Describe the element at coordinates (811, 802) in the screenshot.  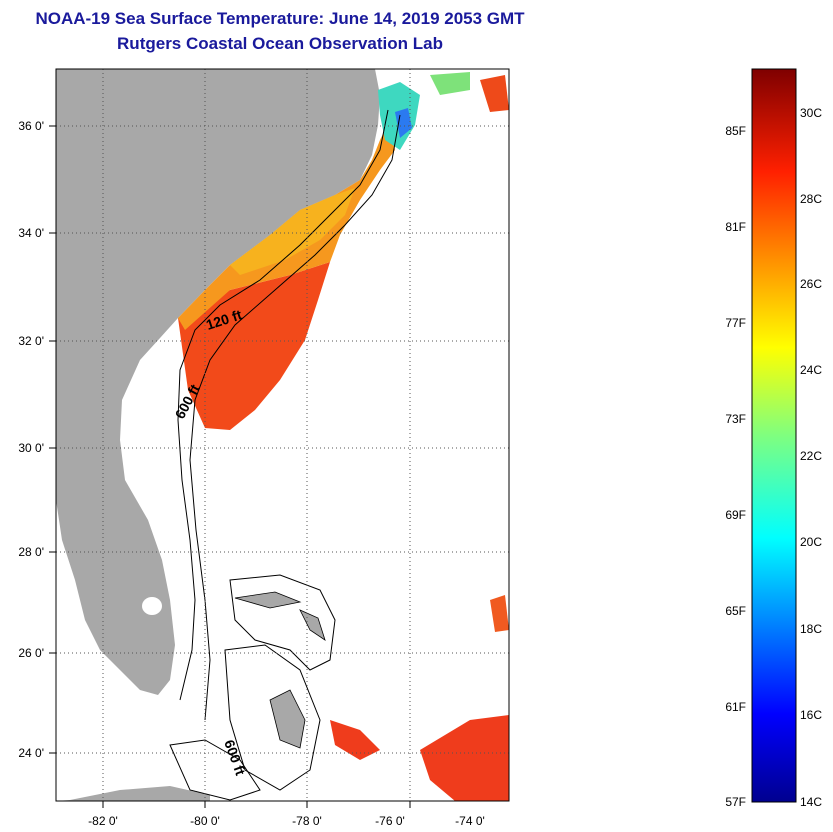
I see `colorbar-c-label: 14C` at that location.